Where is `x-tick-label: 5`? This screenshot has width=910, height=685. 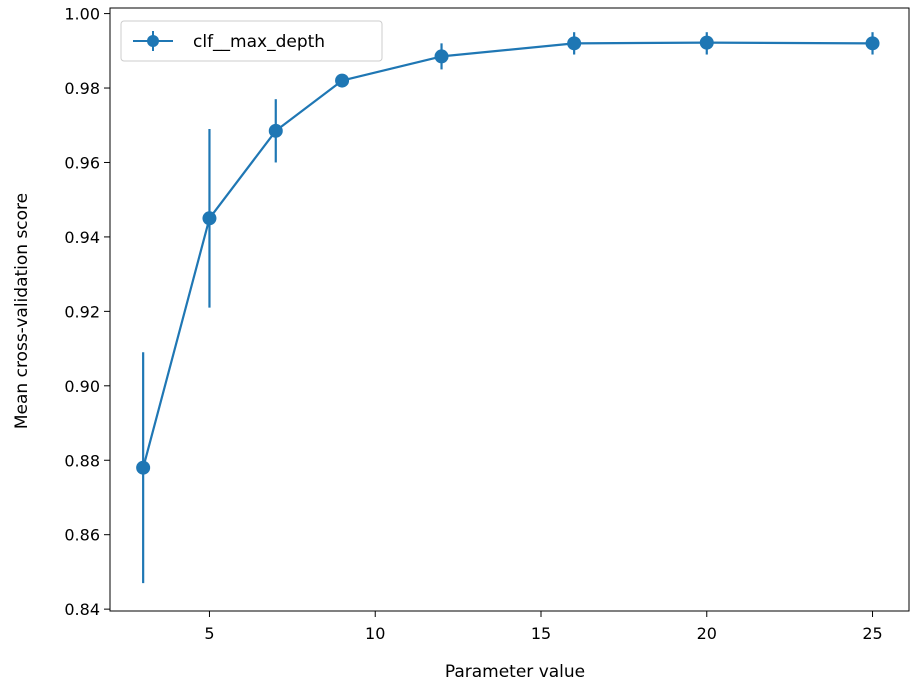 x-tick-label: 5 is located at coordinates (209, 633).